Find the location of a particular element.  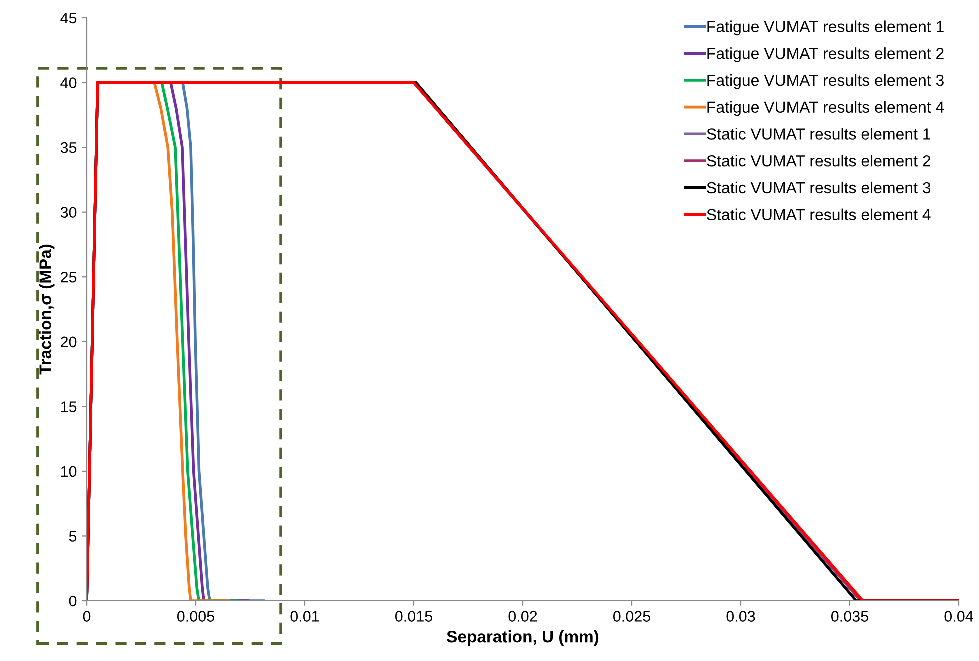

x-tick-label: 0 is located at coordinates (87, 616).